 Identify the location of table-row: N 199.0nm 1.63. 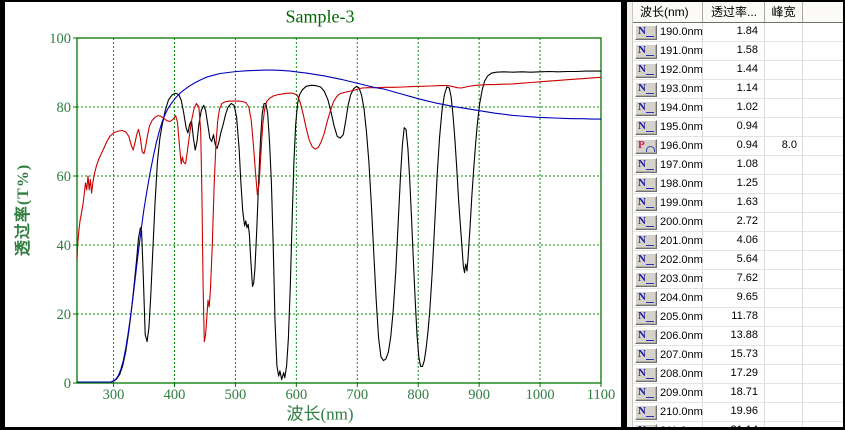
(738, 203).